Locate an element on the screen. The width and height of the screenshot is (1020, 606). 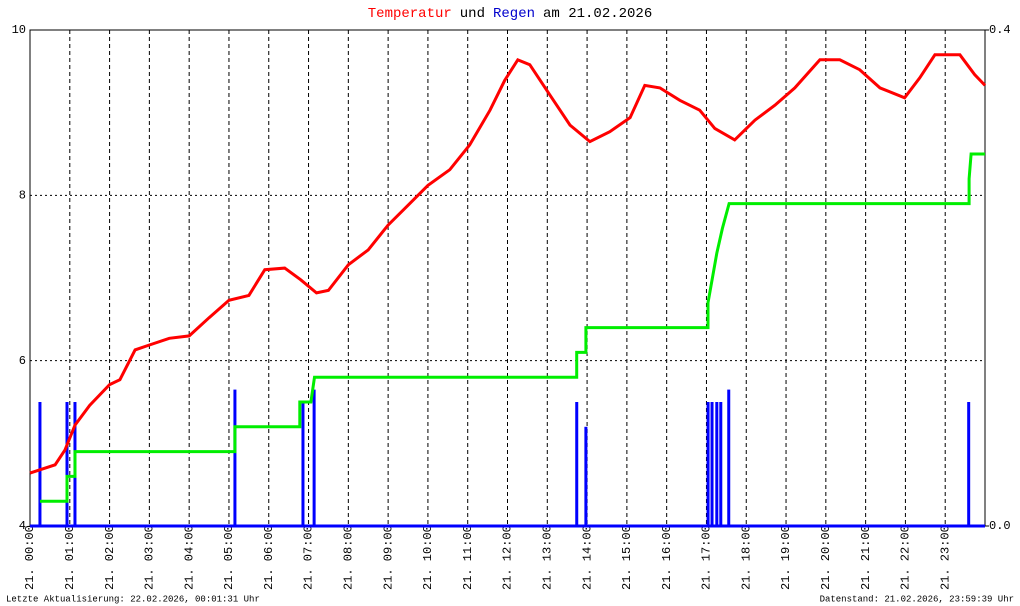
x-tick-label: 21. 18:00 is located at coordinates (746, 557).